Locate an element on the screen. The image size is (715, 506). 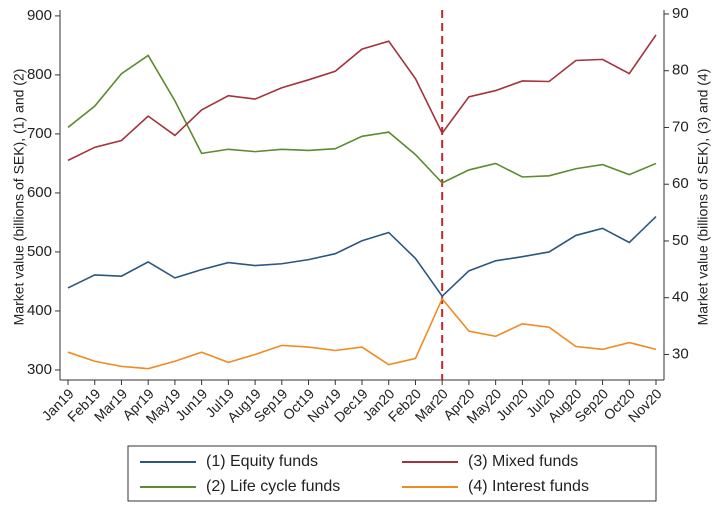
y2-tick-label: 50 is located at coordinates (680, 240).